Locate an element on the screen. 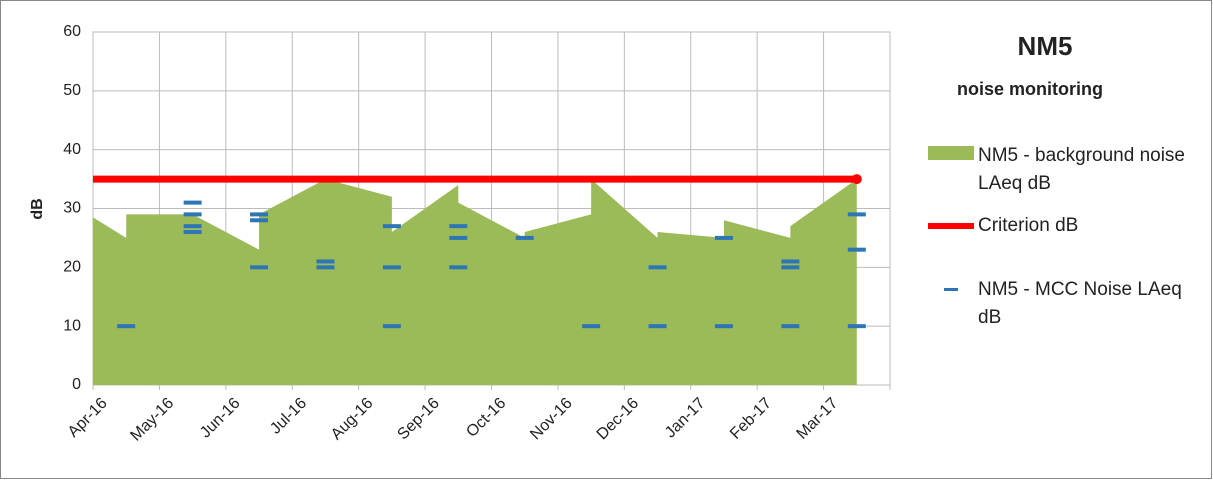 The width and height of the screenshot is (1213, 480). y-tick-label: 10 is located at coordinates (72, 325).